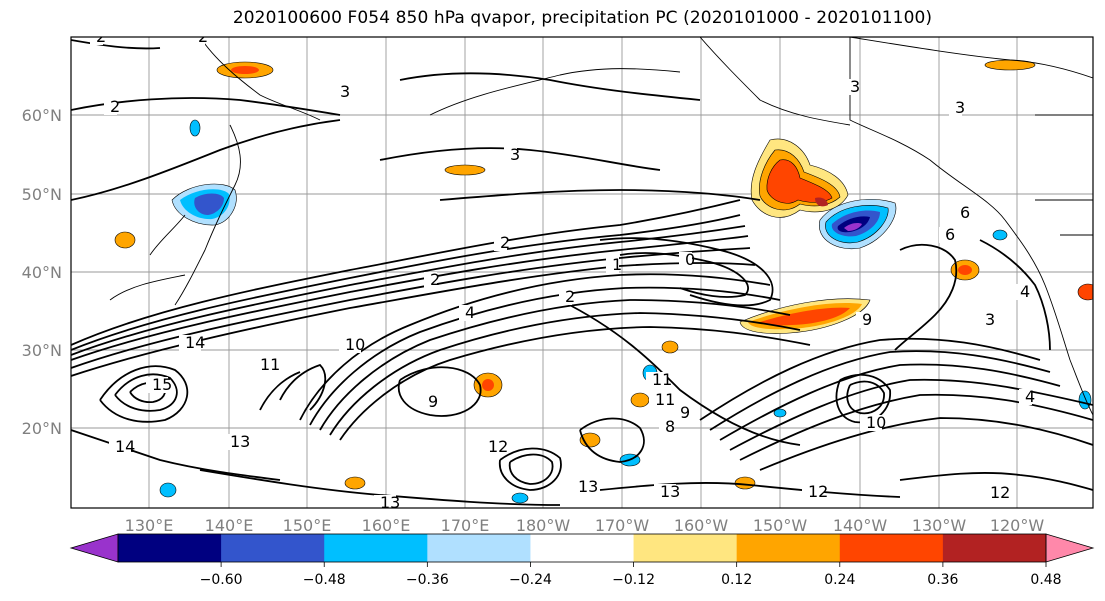  Describe the element at coordinates (530, 580) in the screenshot. I see `colorbar-tick-label: −0.24` at that location.